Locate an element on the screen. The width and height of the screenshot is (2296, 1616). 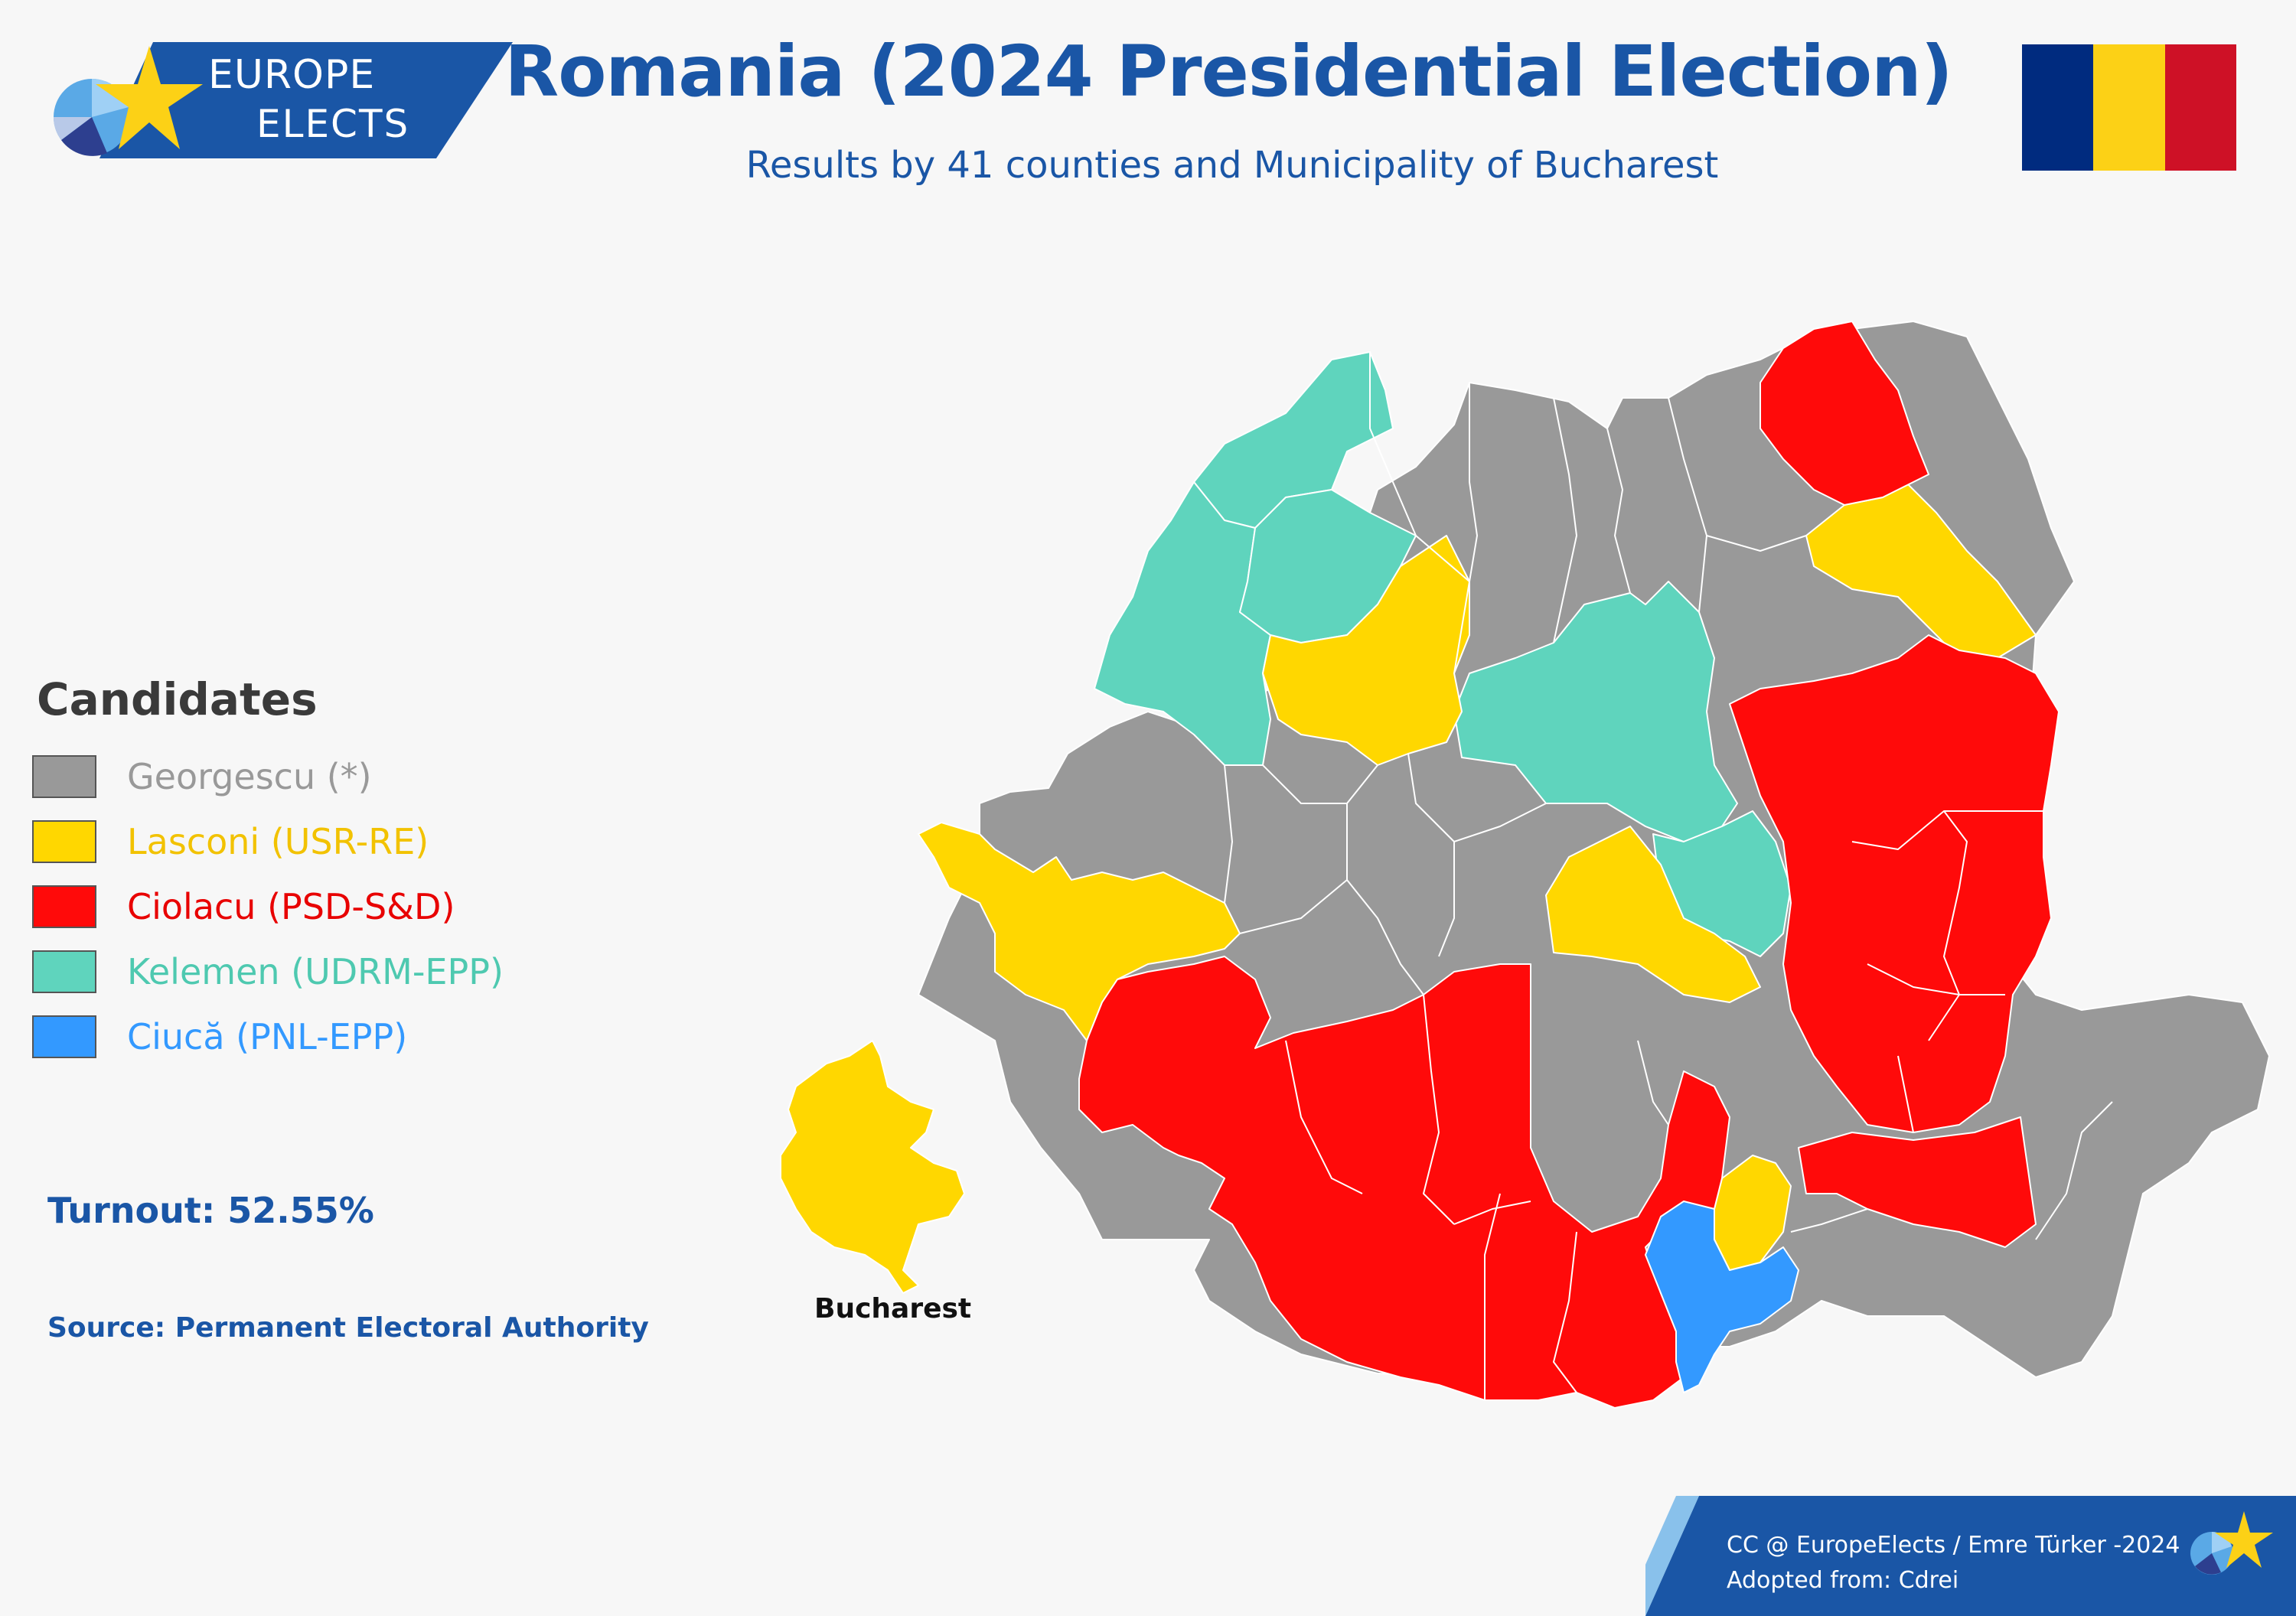
flag-stripe-blue is located at coordinates (2058, 107).